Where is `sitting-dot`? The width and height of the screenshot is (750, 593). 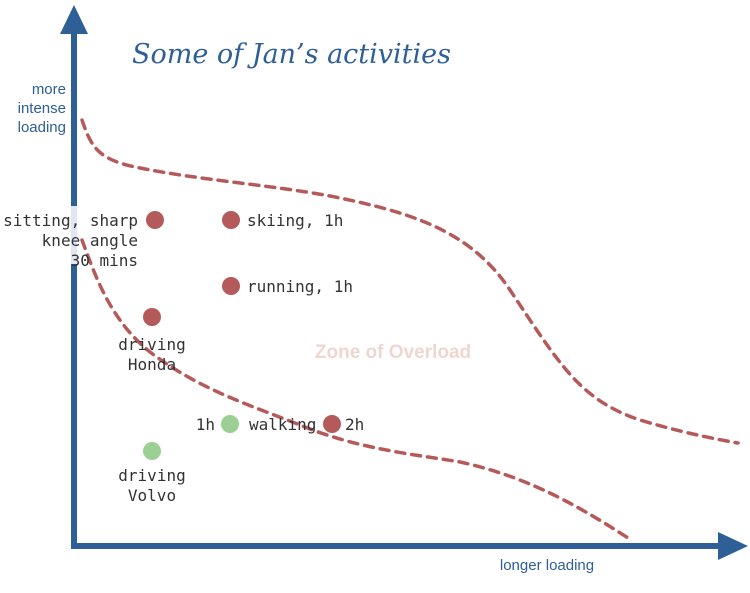
sitting-dot is located at coordinates (155, 220).